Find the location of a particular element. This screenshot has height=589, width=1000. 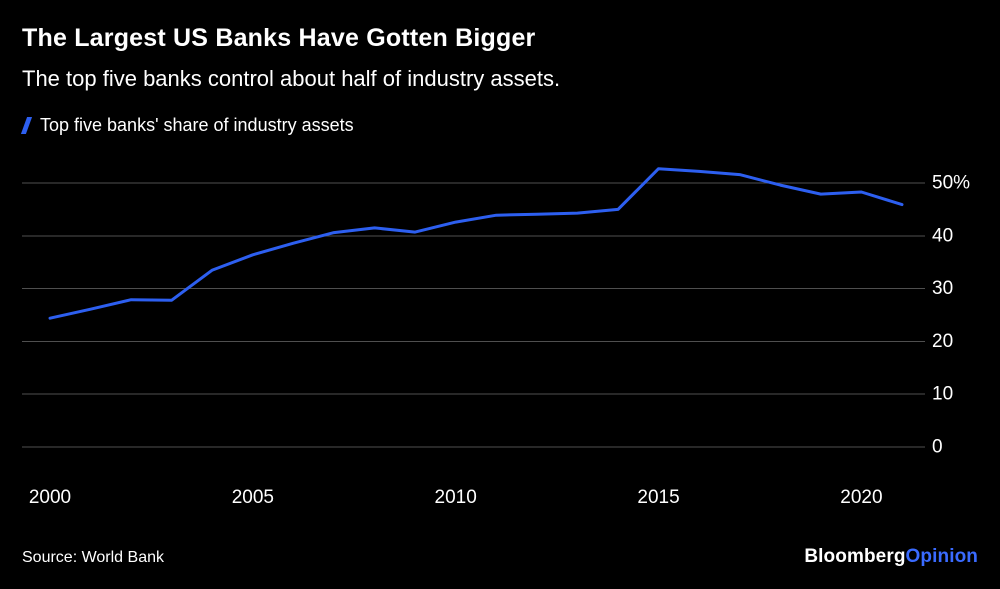

legend-label: Top five banks' share of industry assets is located at coordinates (197, 125).